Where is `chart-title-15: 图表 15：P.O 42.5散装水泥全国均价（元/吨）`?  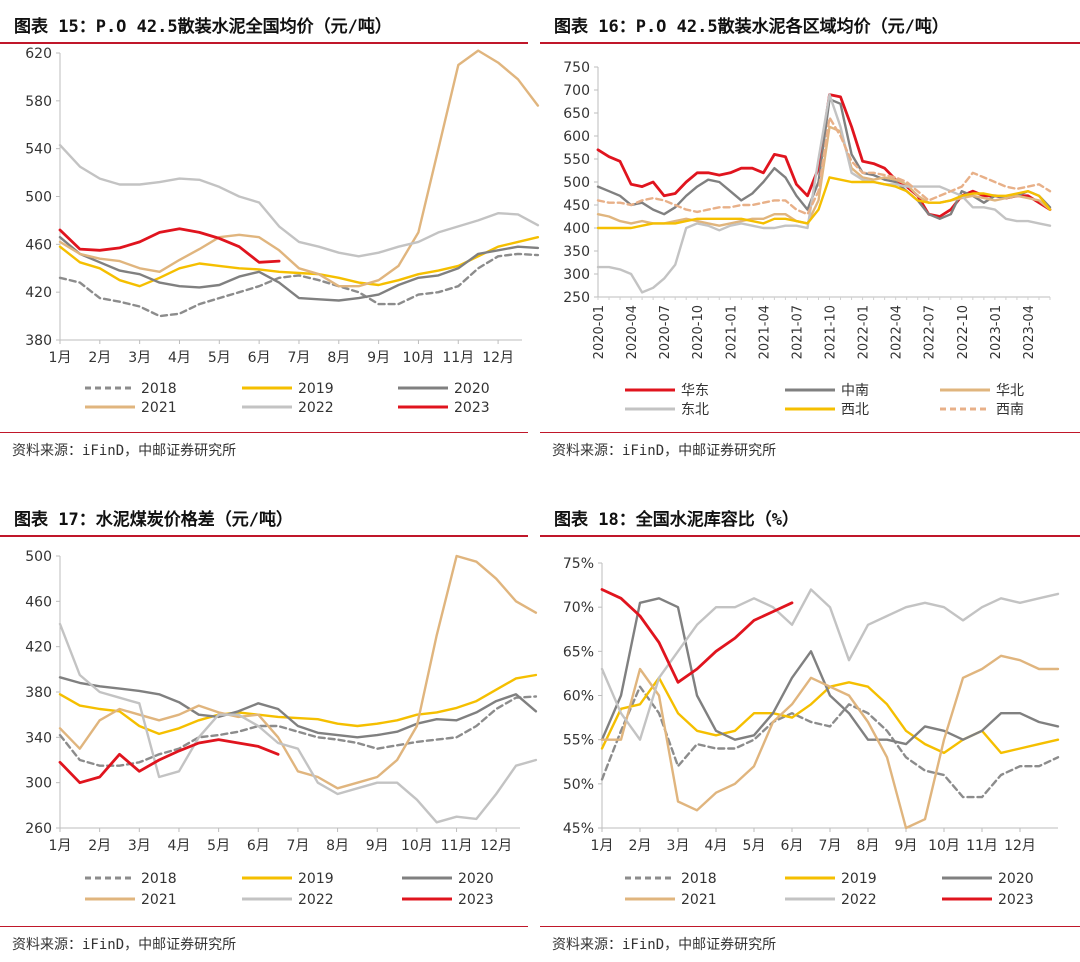
chart-title-15: 图表 15：P.O 42.5散装水泥全国均价（元/吨） is located at coordinates (203, 27).